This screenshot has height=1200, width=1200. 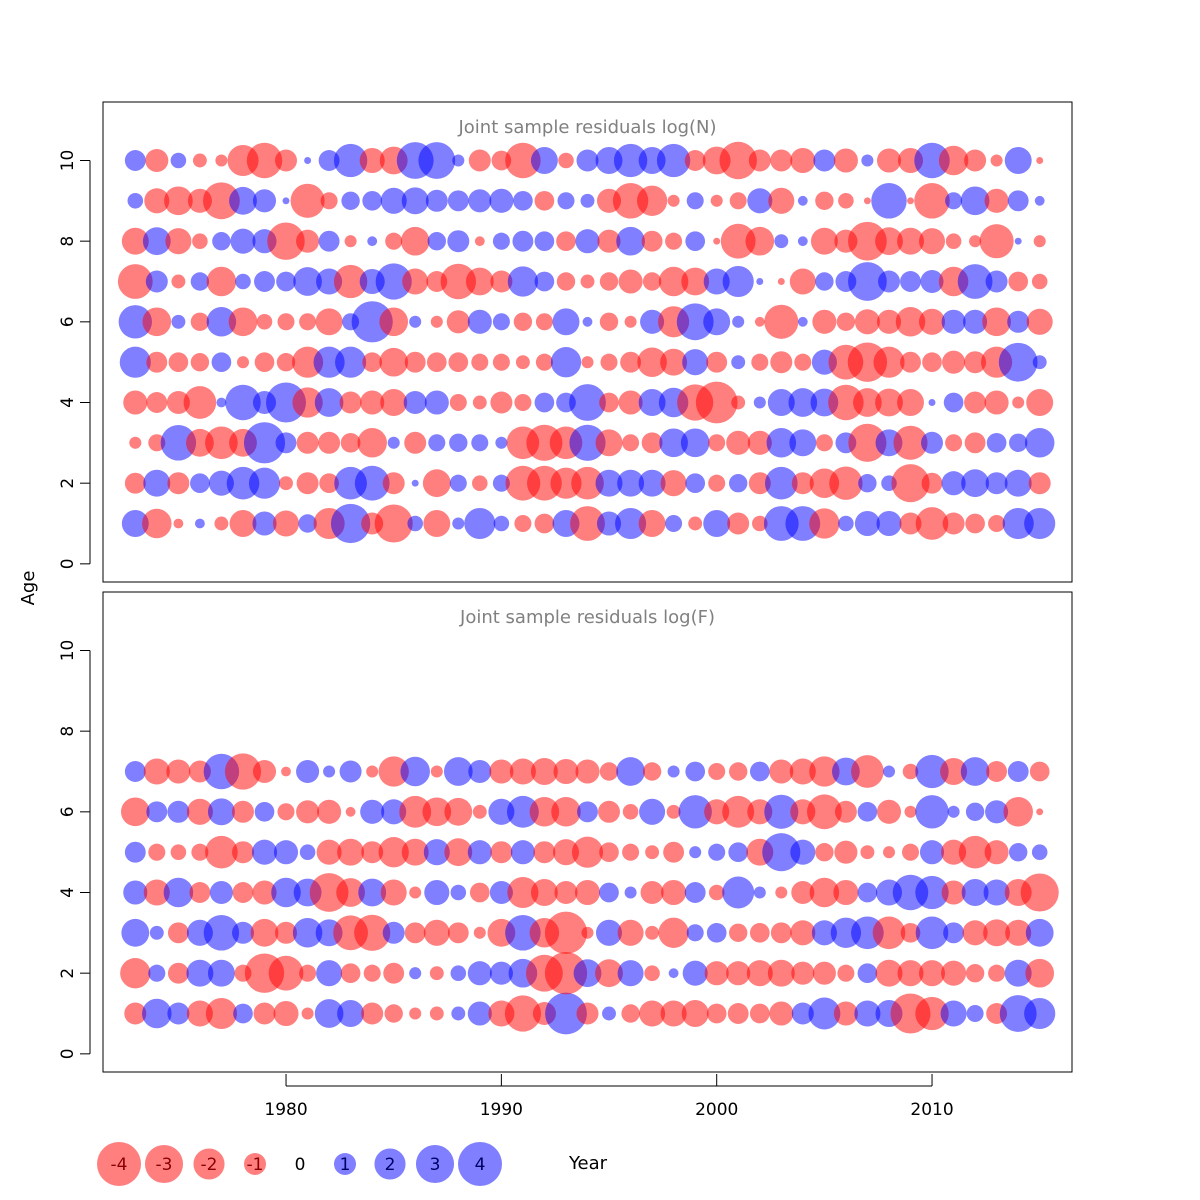 What do you see at coordinates (68, 1053) in the screenshot?
I see `y-tick-label: 0` at bounding box center [68, 1053].